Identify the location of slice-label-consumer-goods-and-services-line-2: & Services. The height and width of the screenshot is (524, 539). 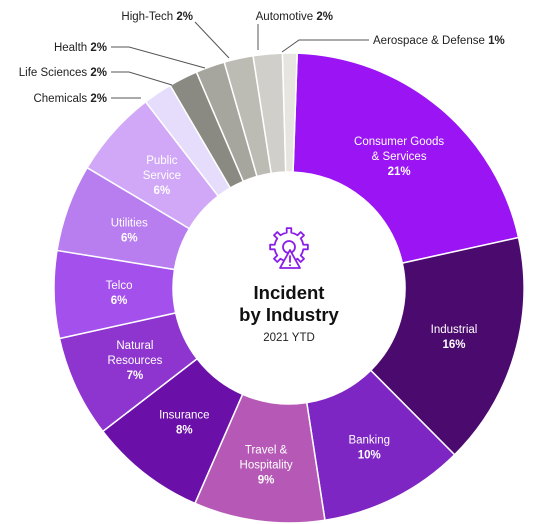
(399, 157).